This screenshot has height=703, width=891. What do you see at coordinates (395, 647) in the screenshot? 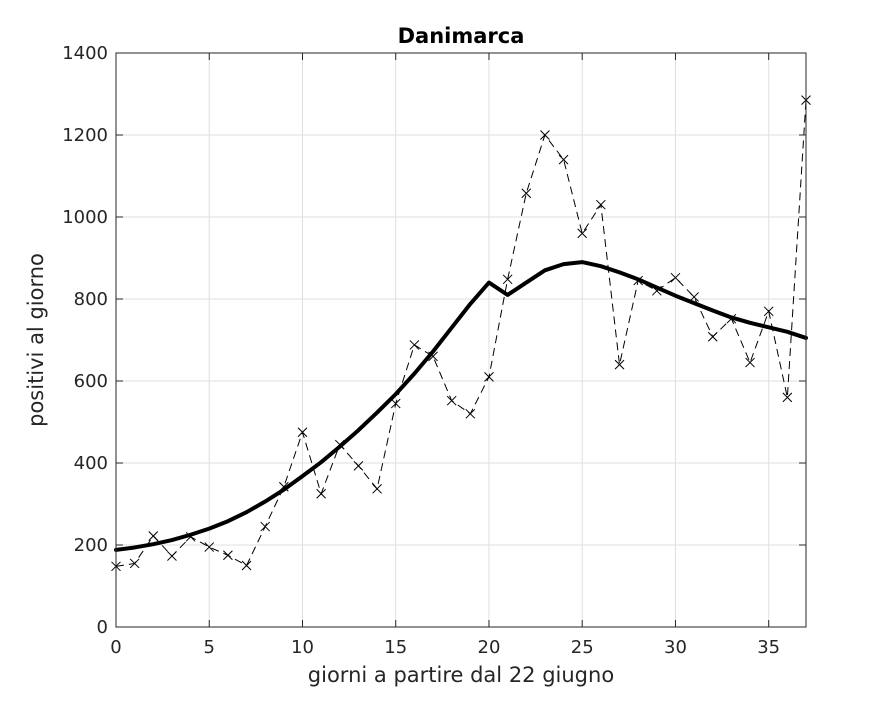
I see `x-tick-label: 15` at bounding box center [395, 647].